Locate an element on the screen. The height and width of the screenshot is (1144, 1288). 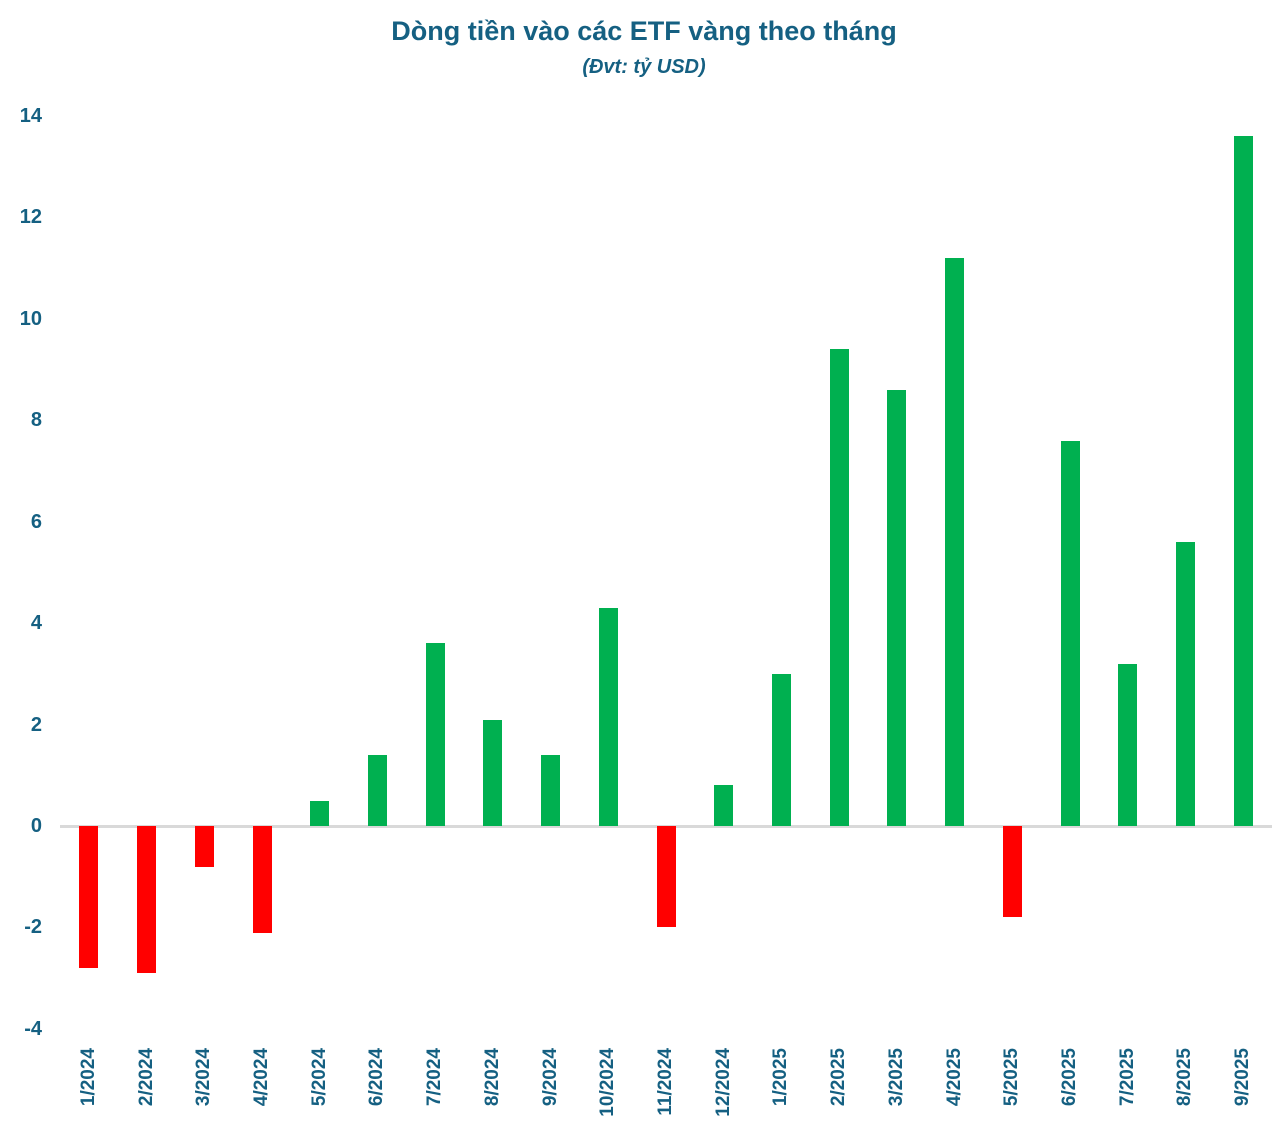
x-axis-category-label-1-2024: 1/2024 is located at coordinates (88, 1077).